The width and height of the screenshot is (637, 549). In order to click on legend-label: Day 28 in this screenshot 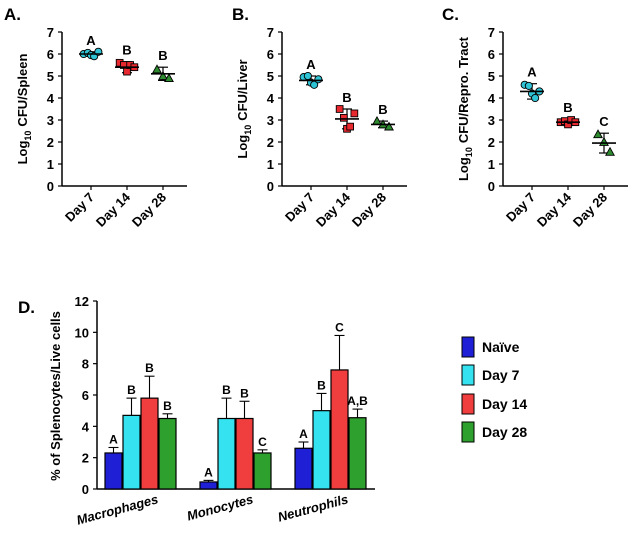, I will do `click(504, 432)`.